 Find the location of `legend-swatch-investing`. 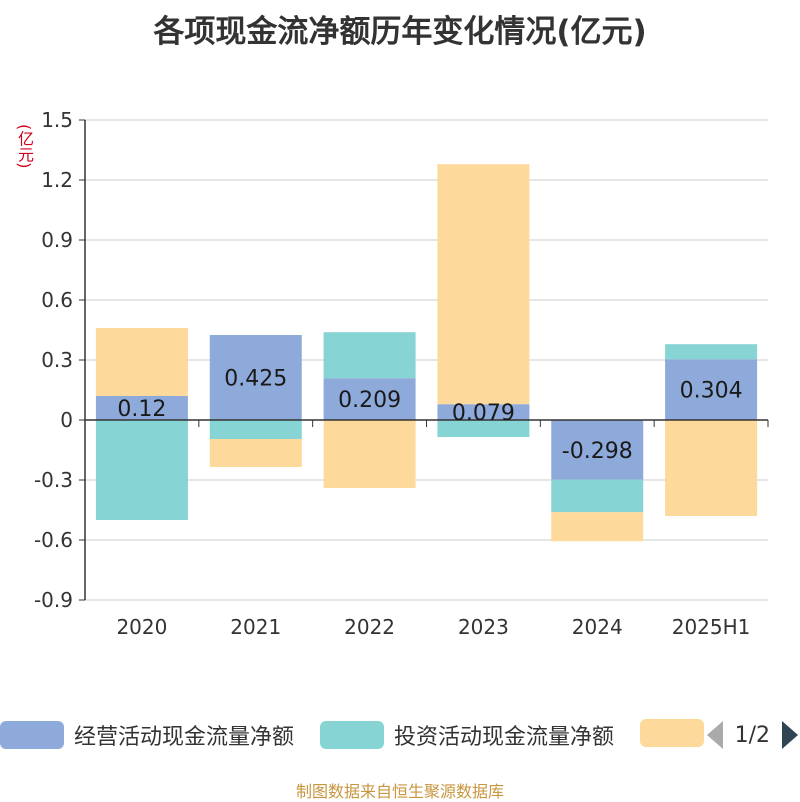

legend-swatch-investing is located at coordinates (352, 735).